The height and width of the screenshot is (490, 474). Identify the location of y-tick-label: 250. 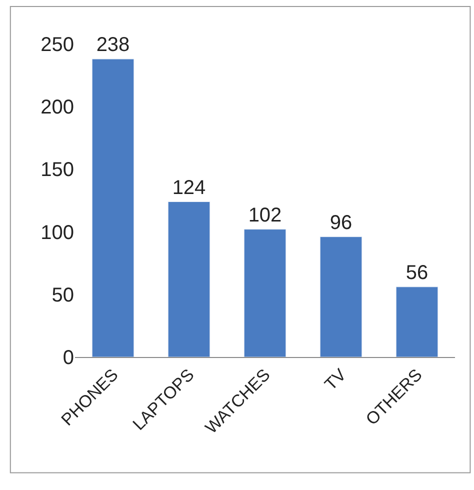
(57, 45).